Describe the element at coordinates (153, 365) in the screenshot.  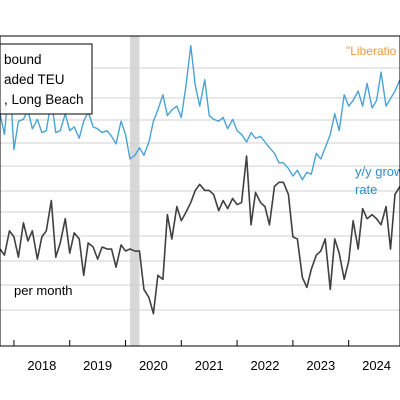
I see `x-tick-label-2020: 2020` at that location.